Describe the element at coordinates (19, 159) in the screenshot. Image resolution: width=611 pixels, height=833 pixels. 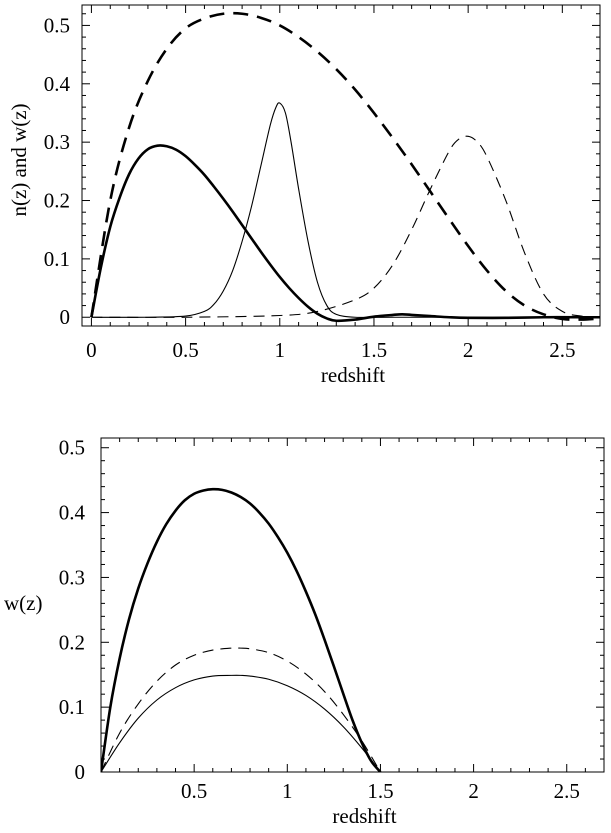
I see `y-axis-label: n(z) and w(z)` at that location.